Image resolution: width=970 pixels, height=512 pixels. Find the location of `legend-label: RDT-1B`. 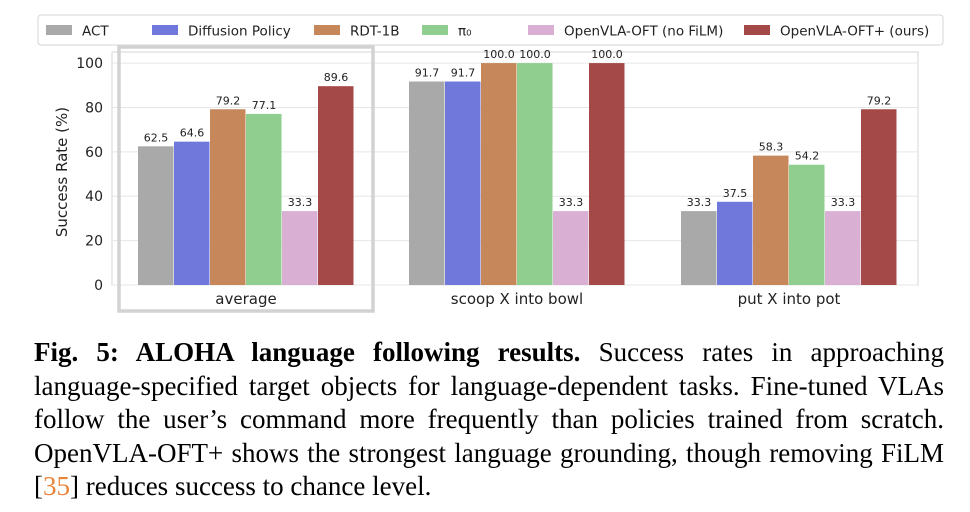

legend-label: RDT-1B is located at coordinates (375, 32).